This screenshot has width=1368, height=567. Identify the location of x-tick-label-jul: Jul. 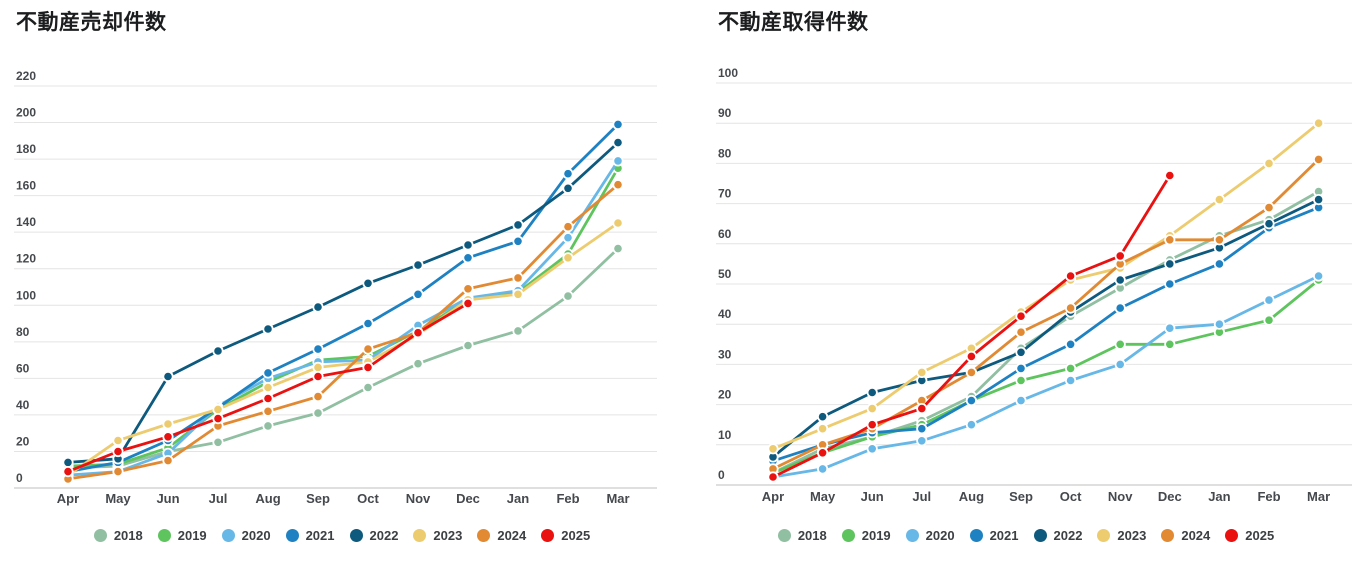
(218, 498).